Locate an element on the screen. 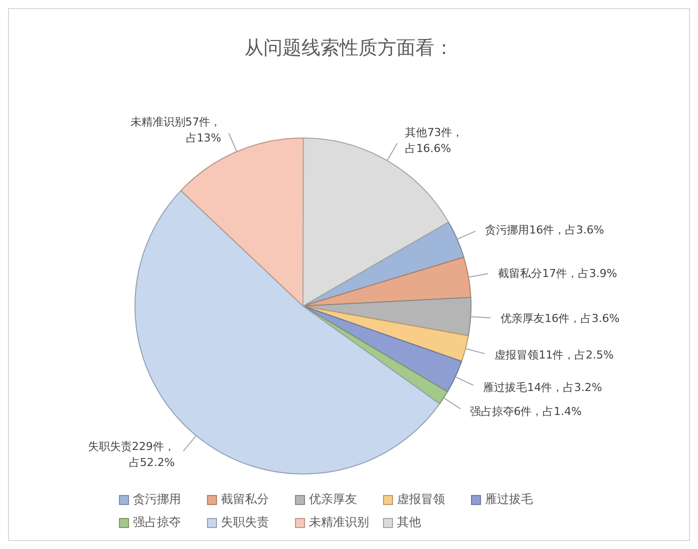 The image size is (698, 549). data-label: 优亲厚友16件，占3.6% is located at coordinates (560, 318).